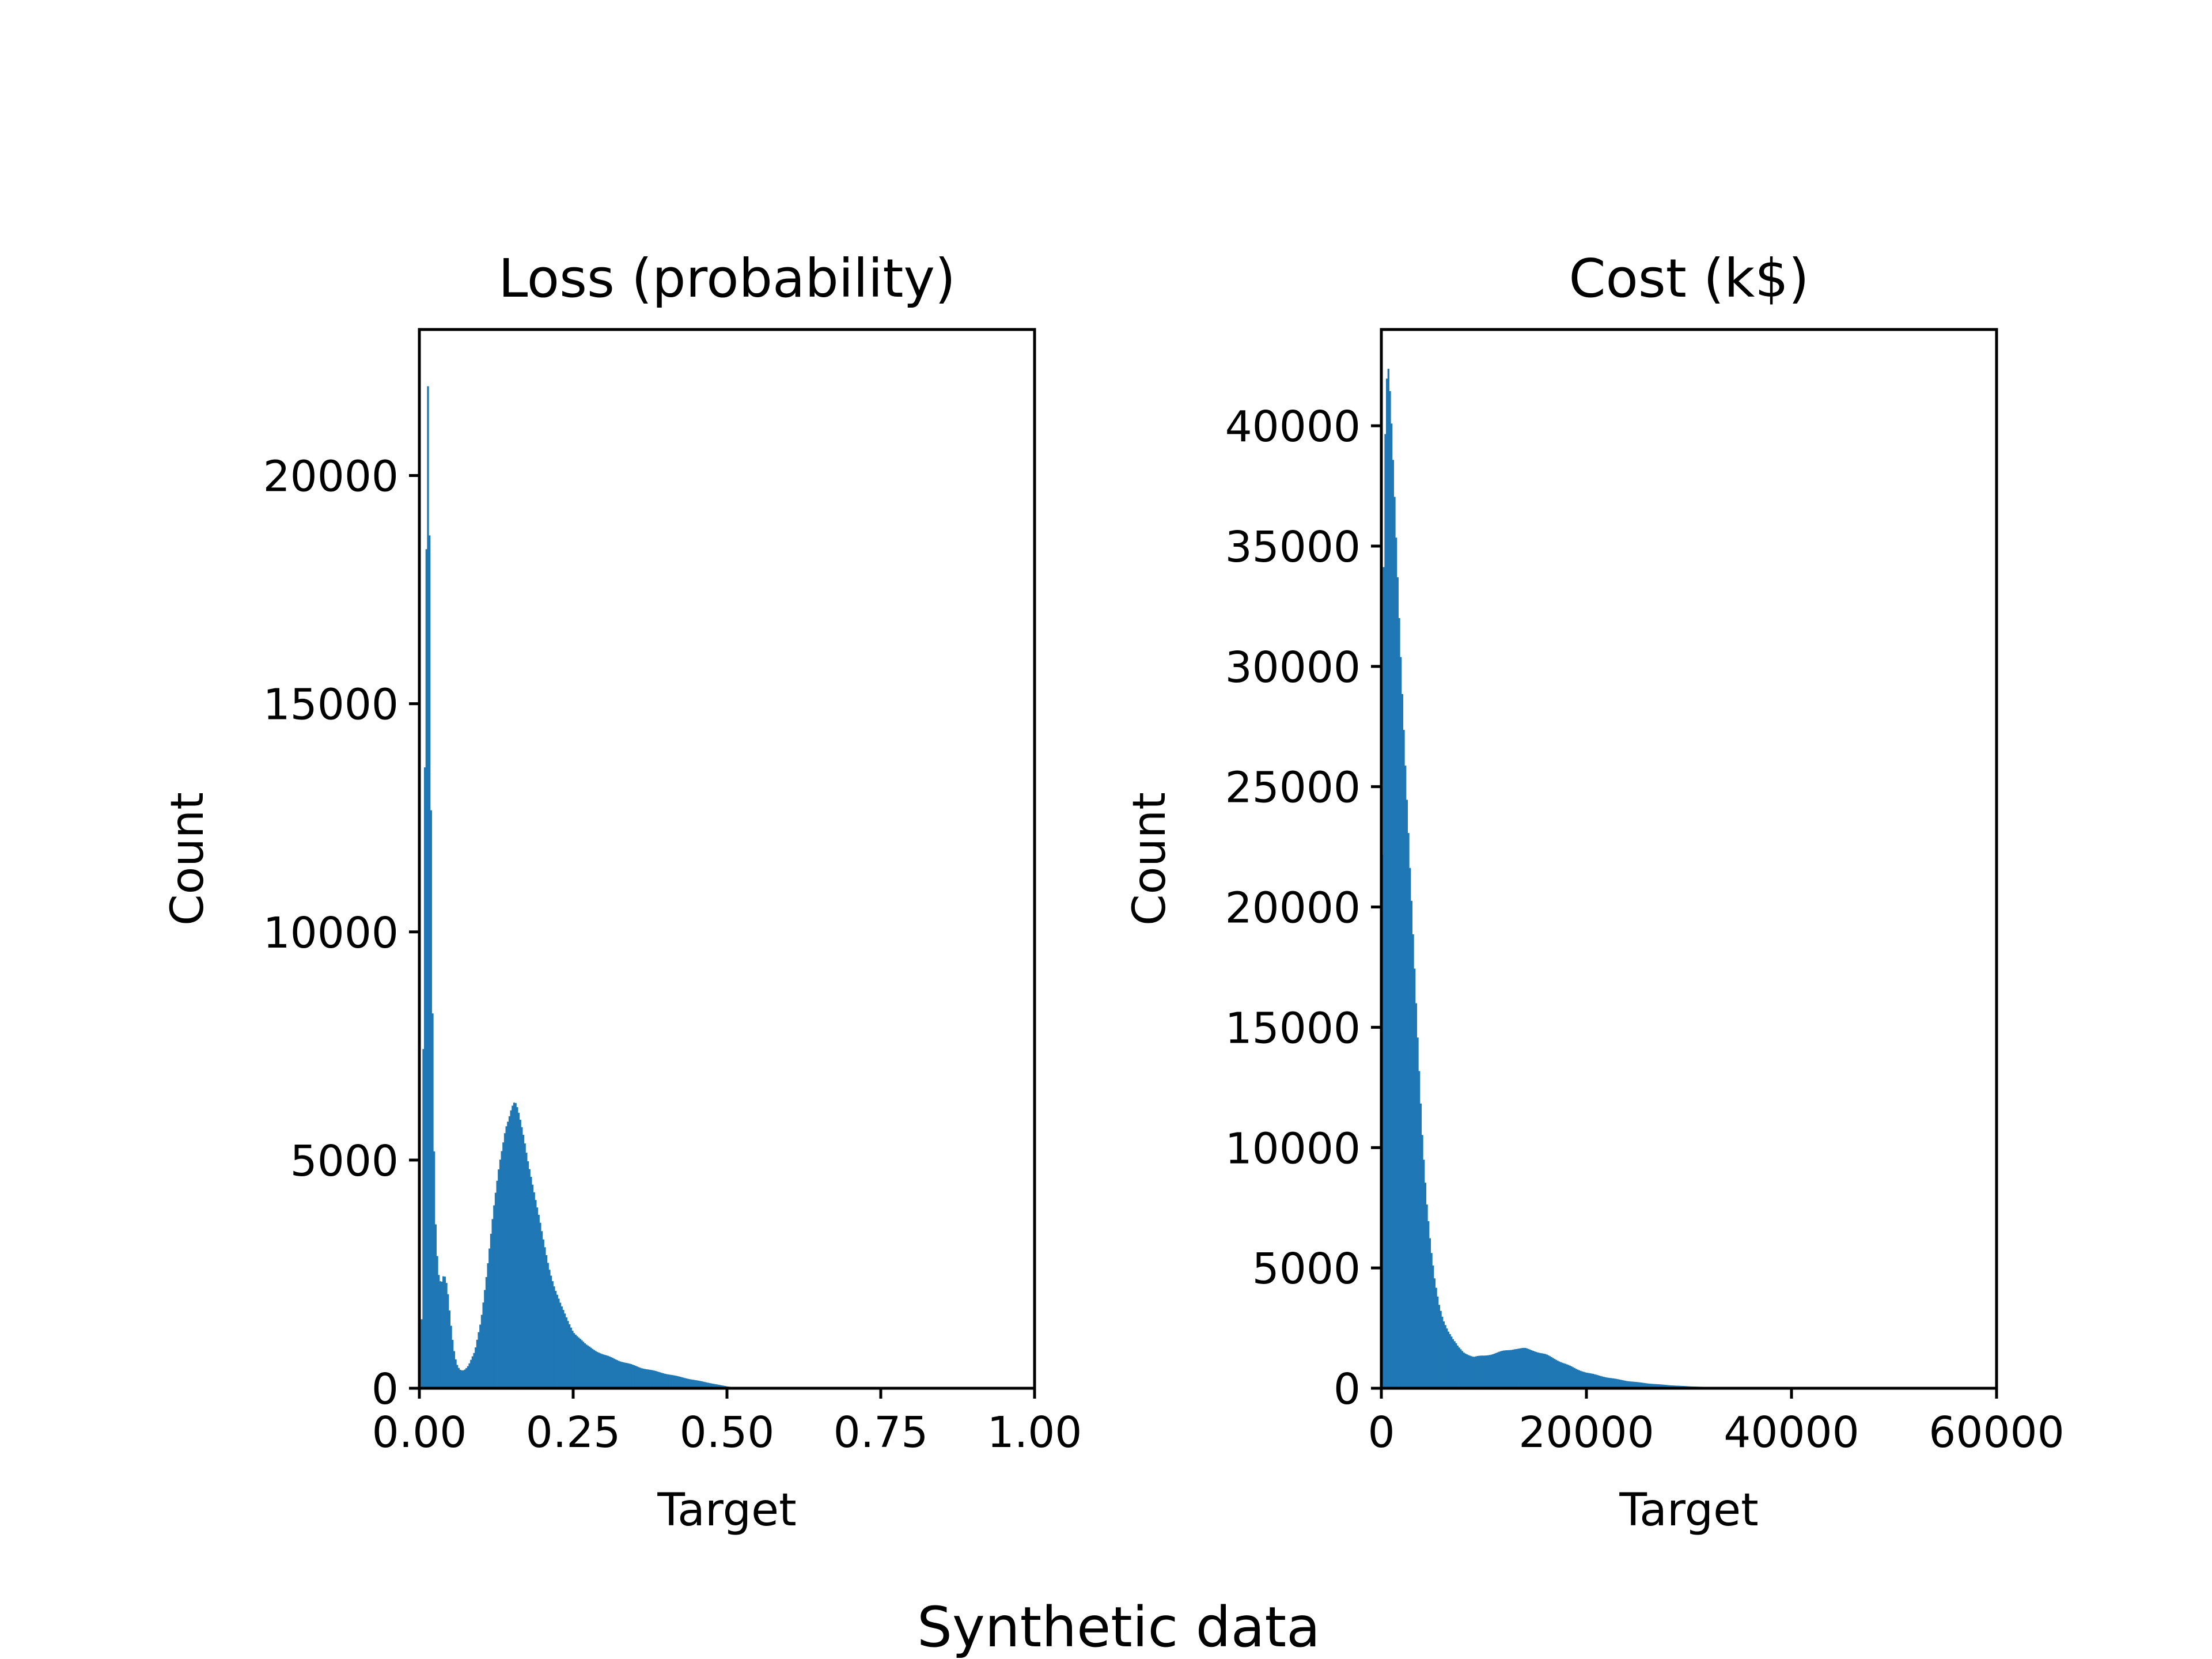 This screenshot has width=2212, height=1659. What do you see at coordinates (331, 705) in the screenshot?
I see `loss-y-tick-label: 15000` at bounding box center [331, 705].